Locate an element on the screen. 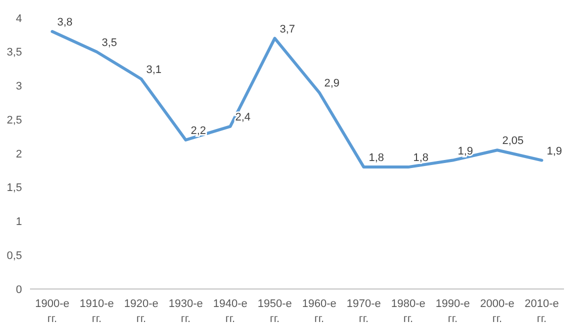  x-tick-label: 2000-е гг. is located at coordinates (497, 311).